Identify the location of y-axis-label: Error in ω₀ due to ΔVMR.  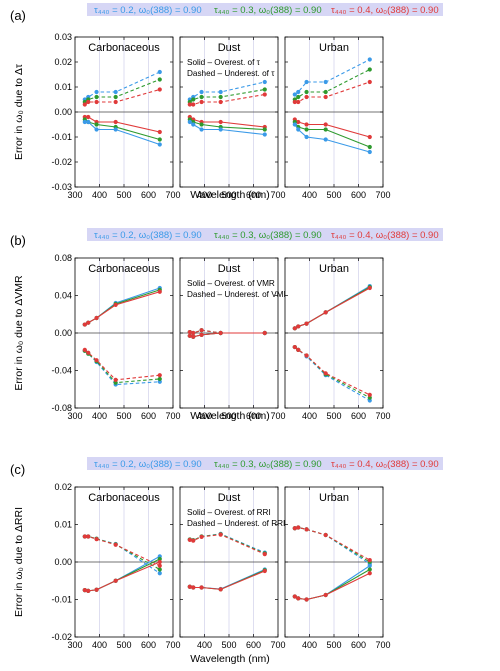
(19, 333).